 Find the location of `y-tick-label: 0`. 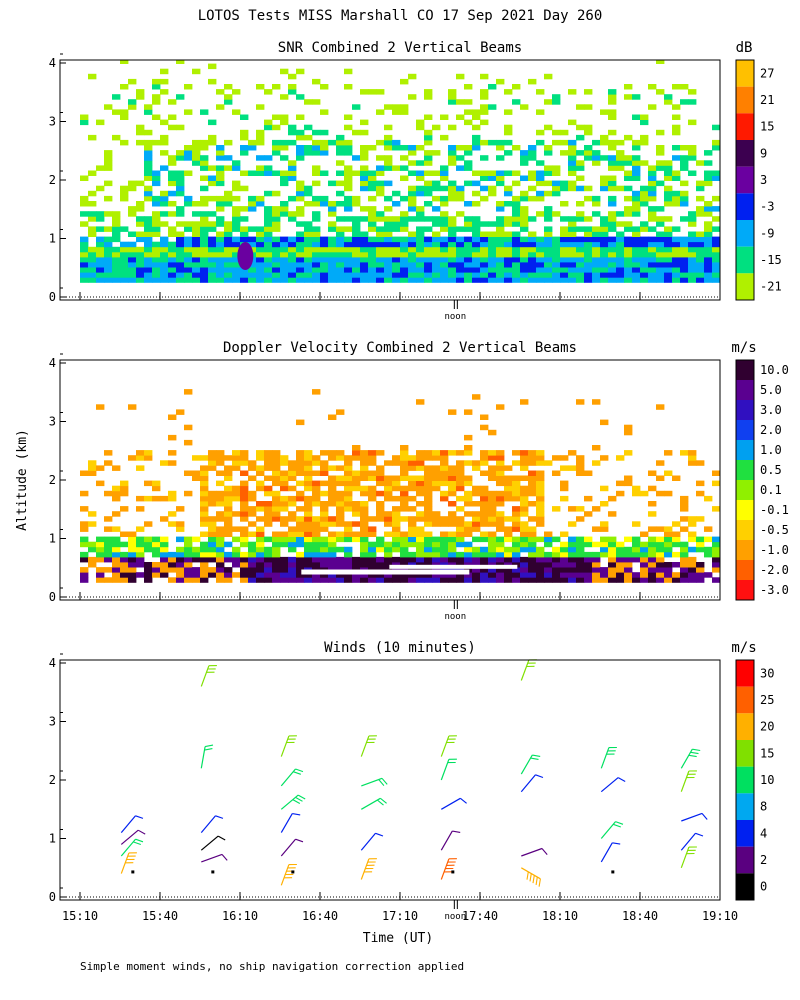

y-tick-label: 0 is located at coordinates (52, 897).